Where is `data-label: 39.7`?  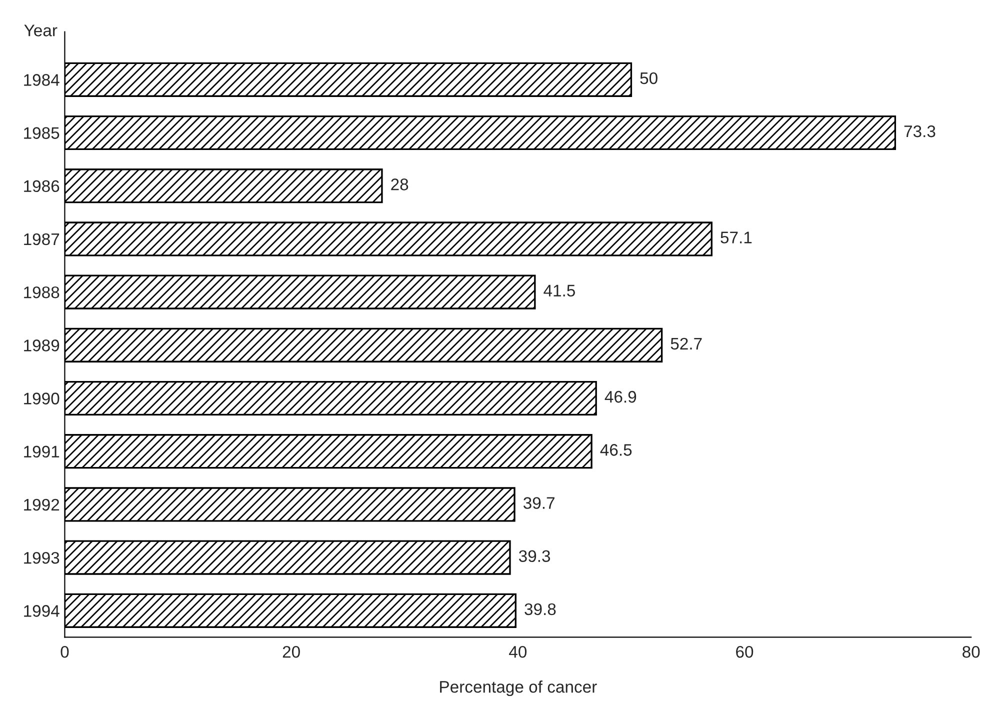
data-label: 39.7 is located at coordinates (538, 503).